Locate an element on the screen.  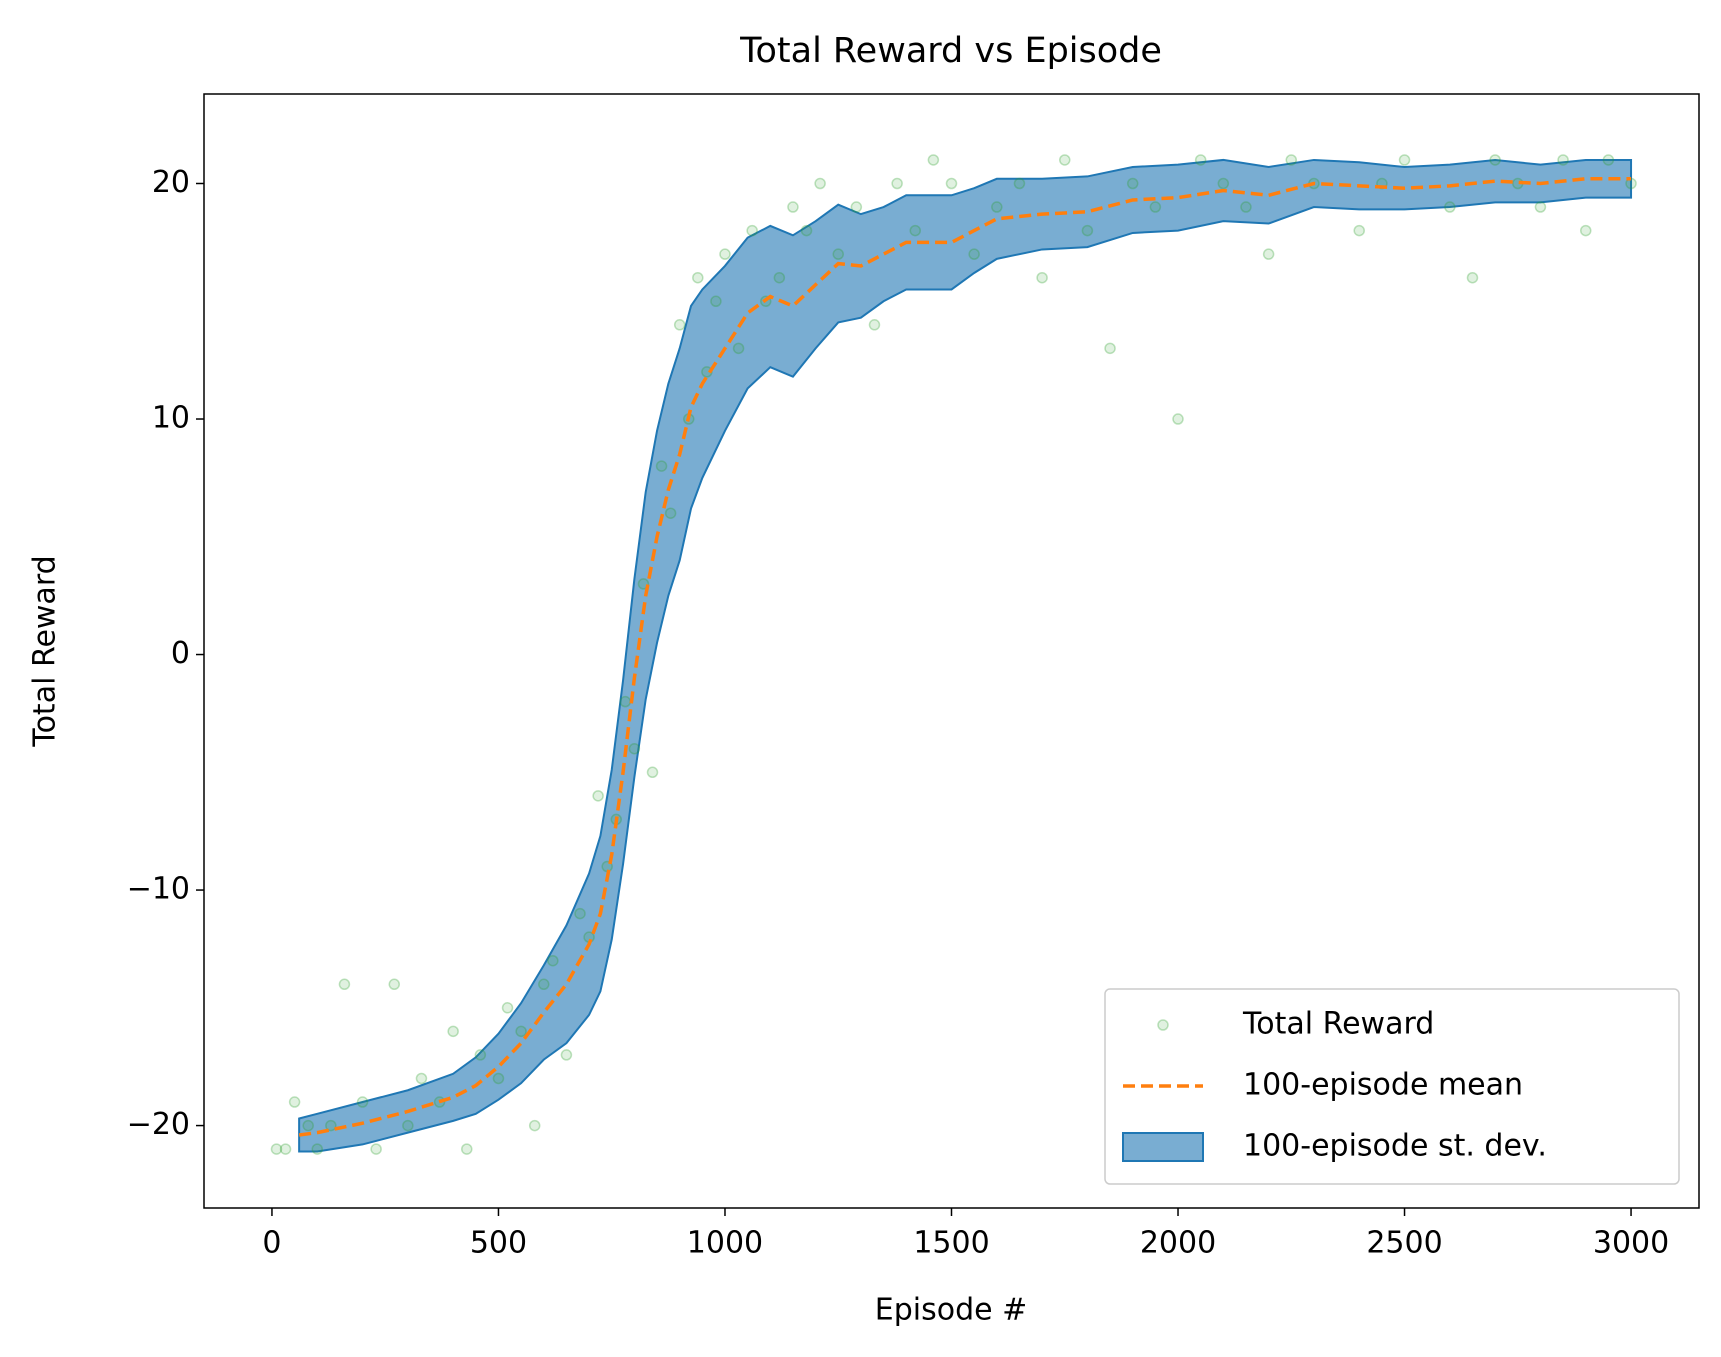
y-tick-label: 0 is located at coordinates (180, 653).